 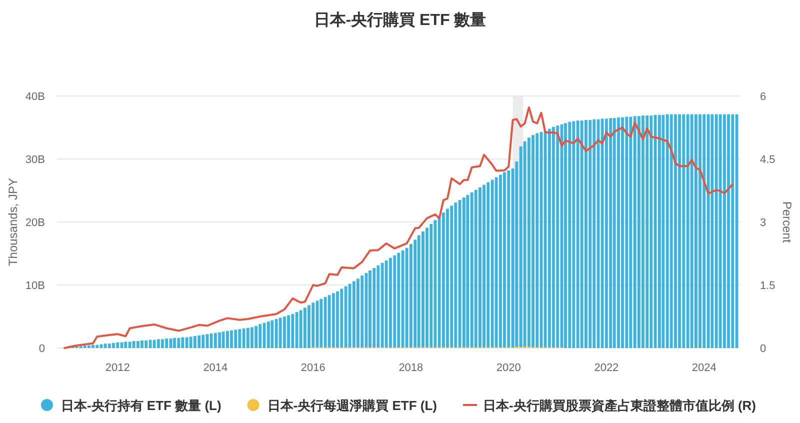 I want to click on title: 日本-央行購買 ETF 數量, so click(x=400, y=20).